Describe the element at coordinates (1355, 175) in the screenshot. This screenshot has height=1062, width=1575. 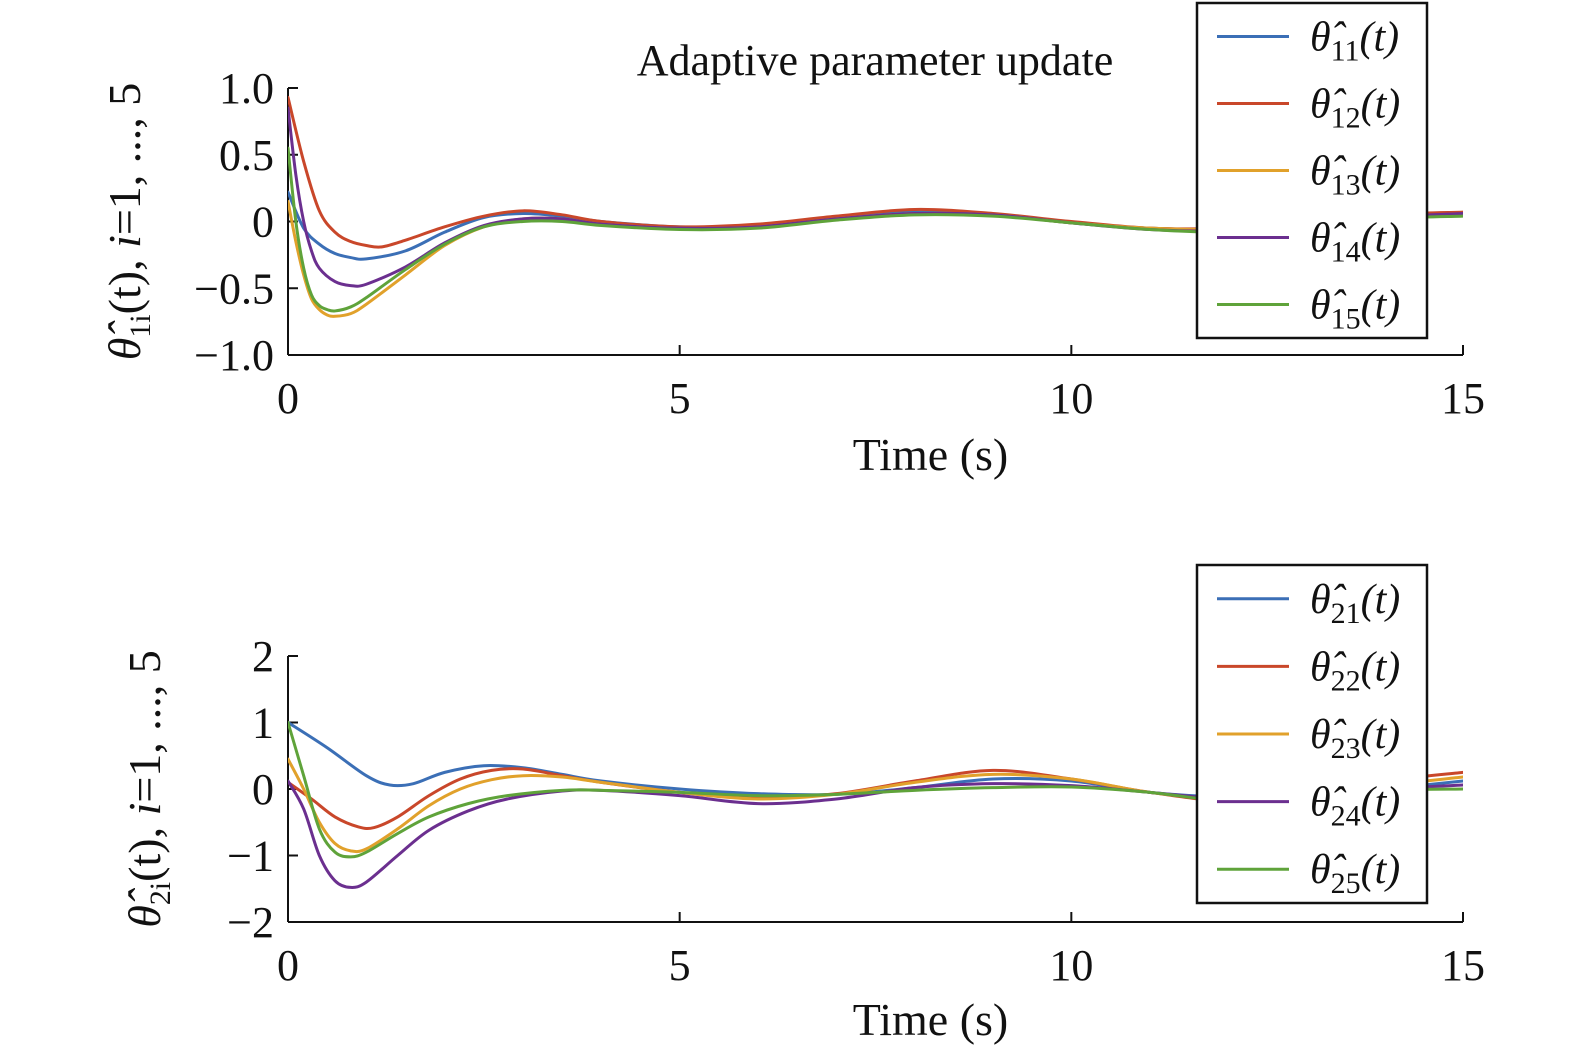
I see `legend-label: θ̂13(t)` at that location.